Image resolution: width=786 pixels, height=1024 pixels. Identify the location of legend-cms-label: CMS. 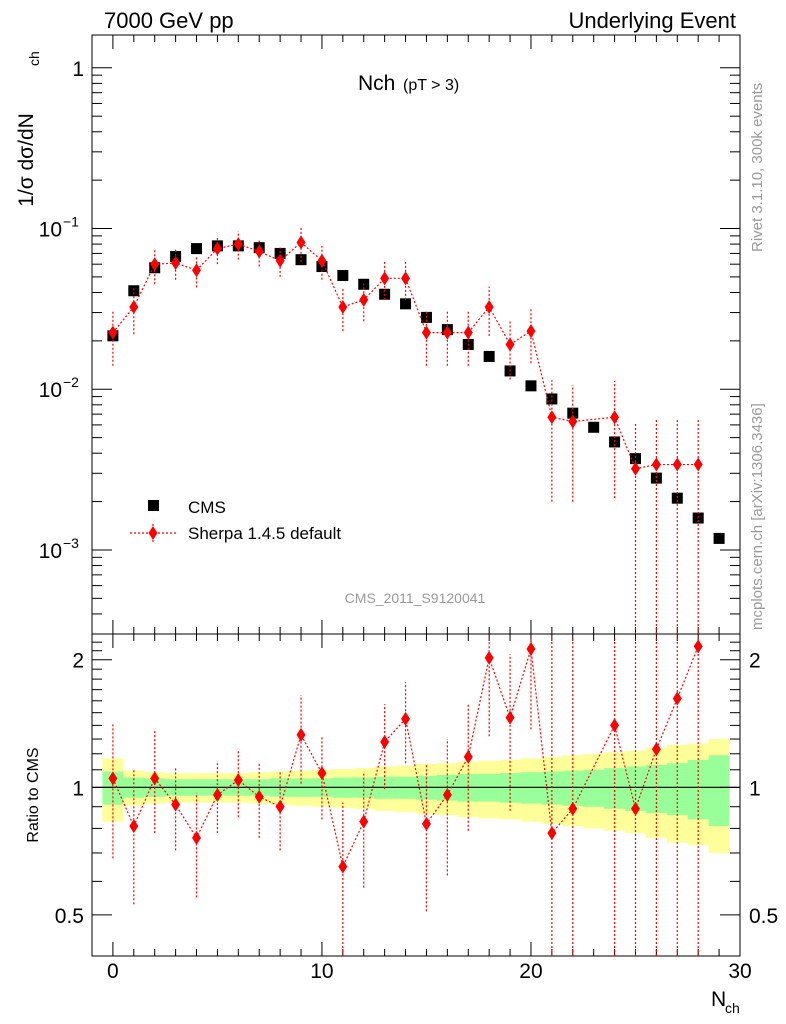
(207, 507).